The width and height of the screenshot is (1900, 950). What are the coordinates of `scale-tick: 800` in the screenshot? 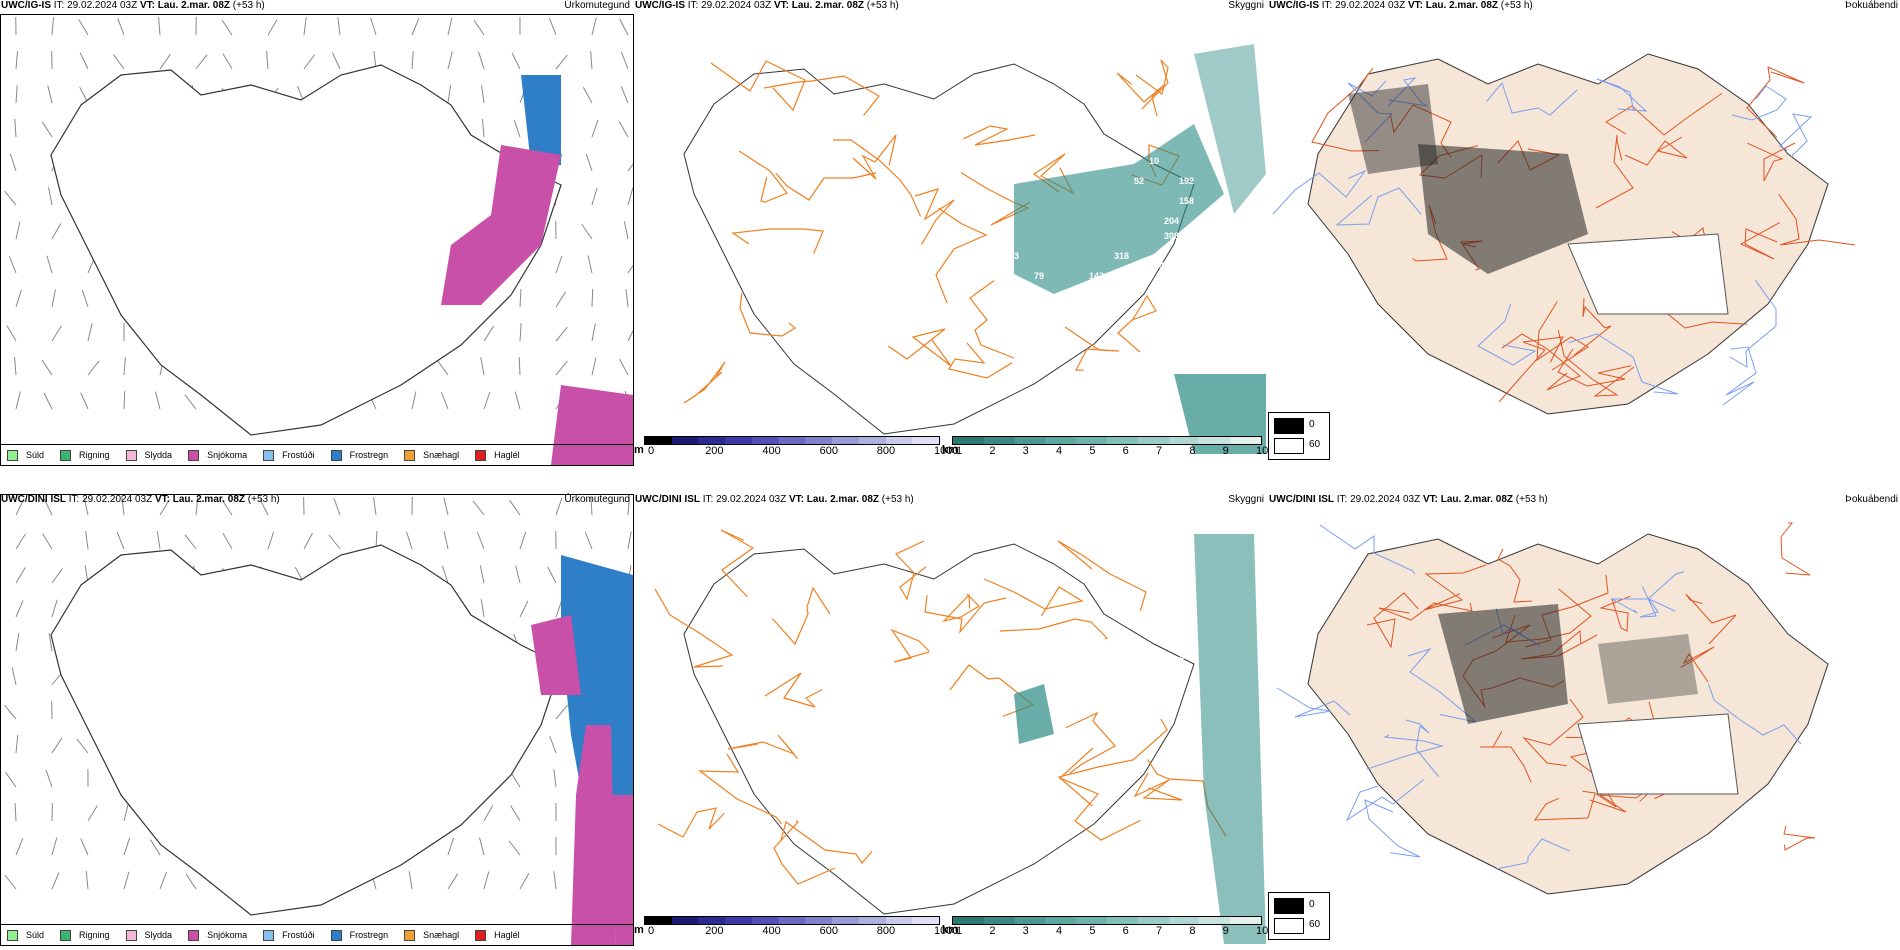 It's located at (886, 931).